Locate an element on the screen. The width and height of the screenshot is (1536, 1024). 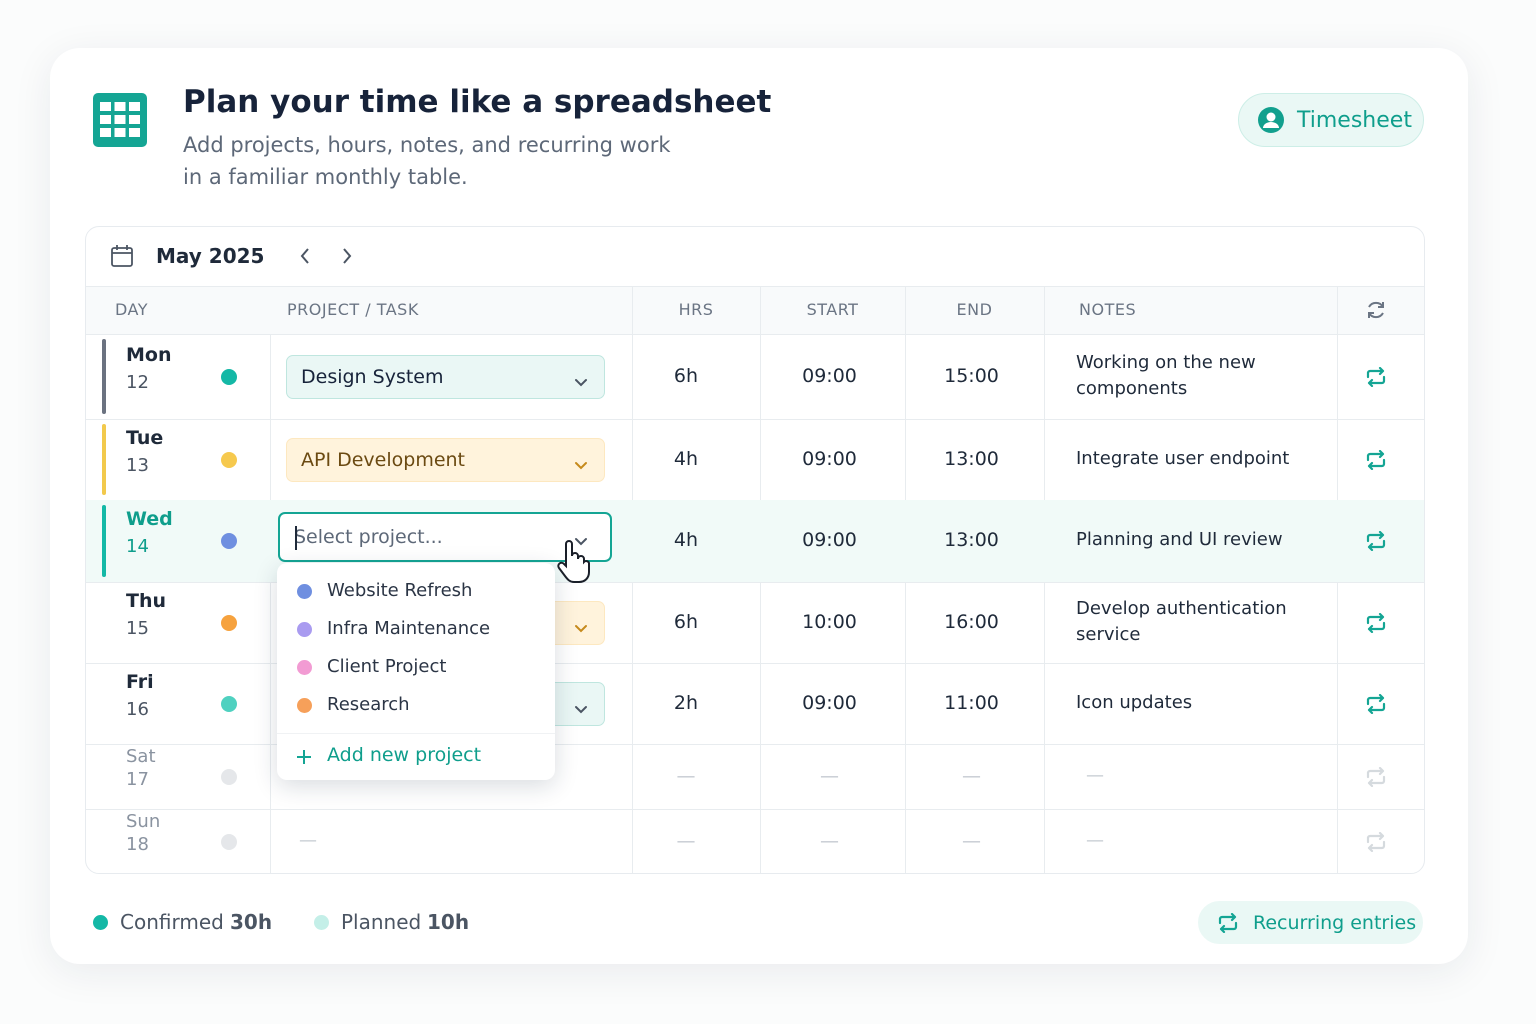
calendar-icon-glyph is located at coordinates (122, 256).